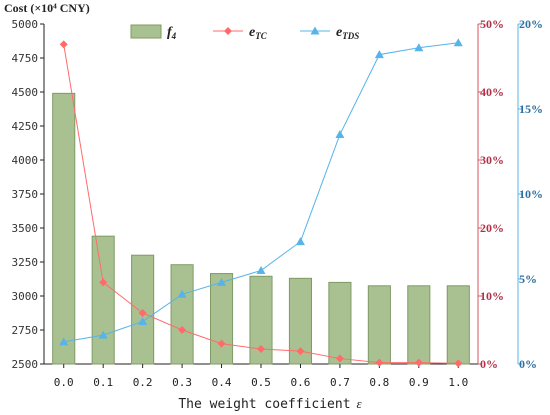 The height and width of the screenshot is (415, 550). Describe the element at coordinates (25, 194) in the screenshot. I see `y-left-tick-label: 3750` at that location.